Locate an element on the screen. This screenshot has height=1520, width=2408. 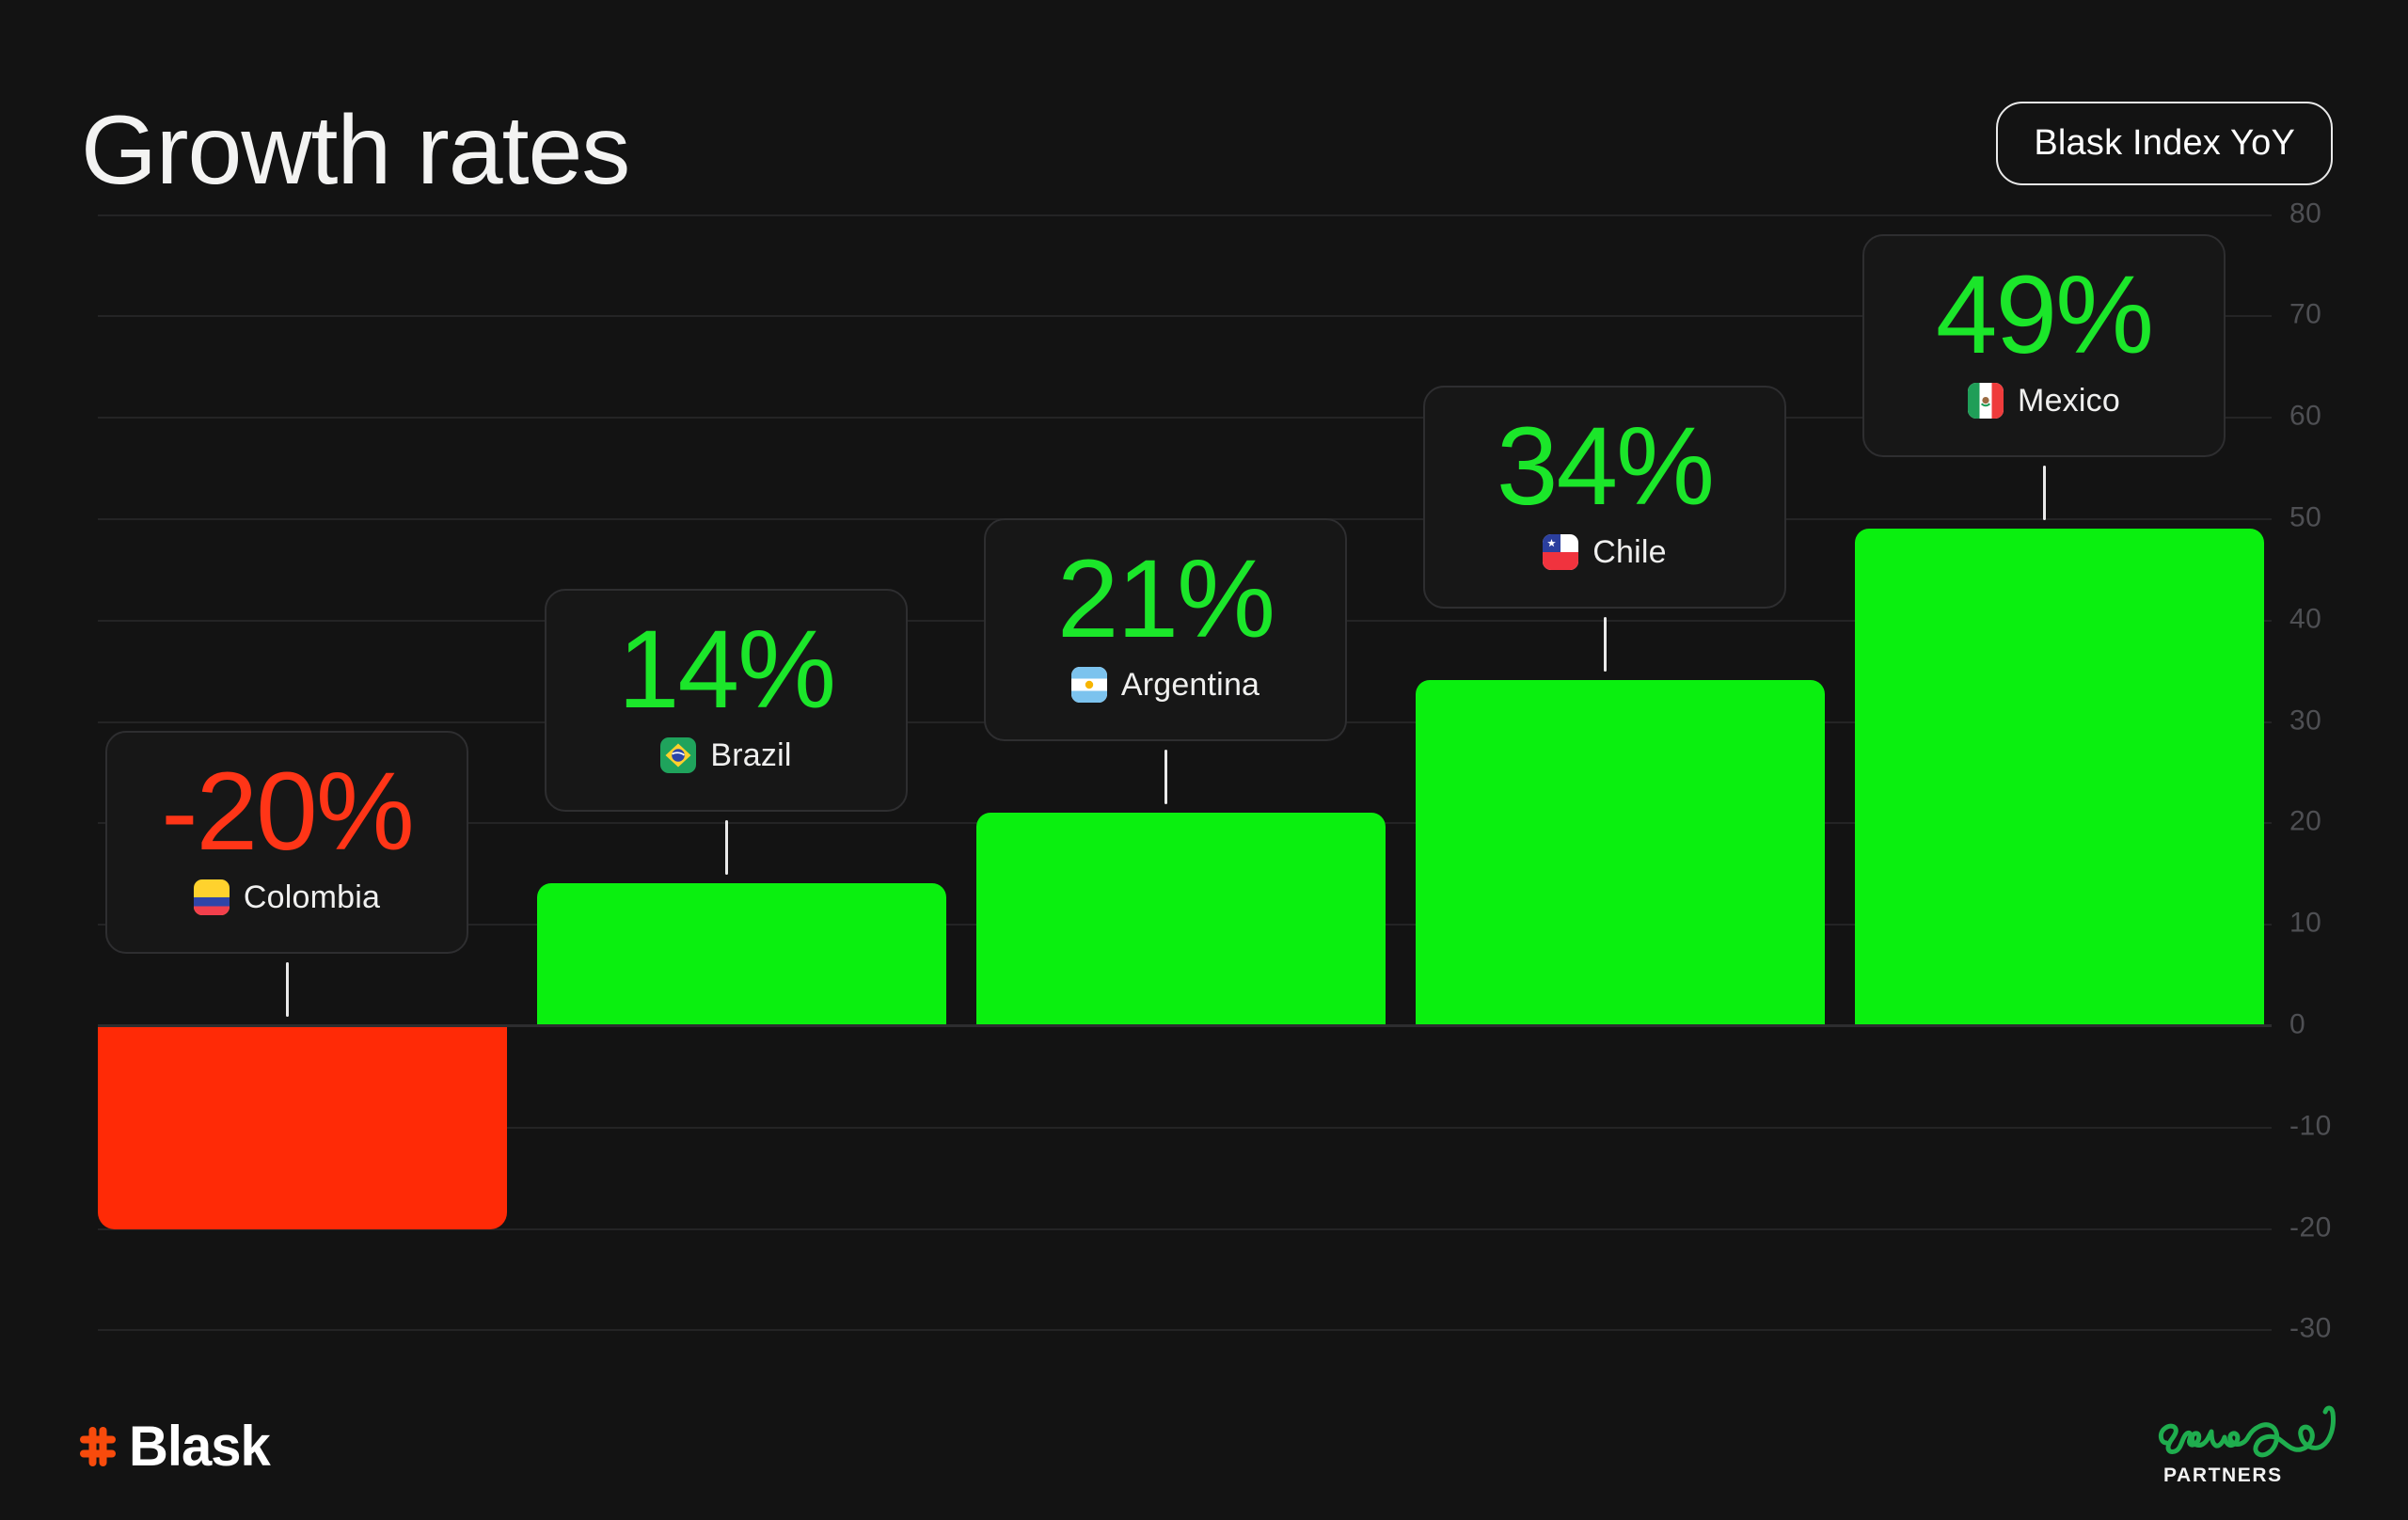
country-row-mexico: Mexico is located at coordinates (2044, 401).